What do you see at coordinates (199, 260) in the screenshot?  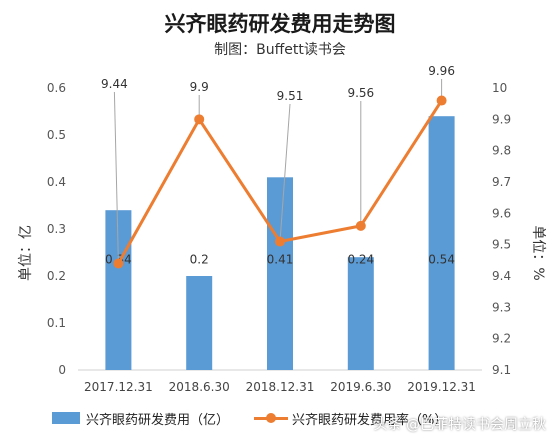 I see `bar-data-label: 0.2` at bounding box center [199, 260].